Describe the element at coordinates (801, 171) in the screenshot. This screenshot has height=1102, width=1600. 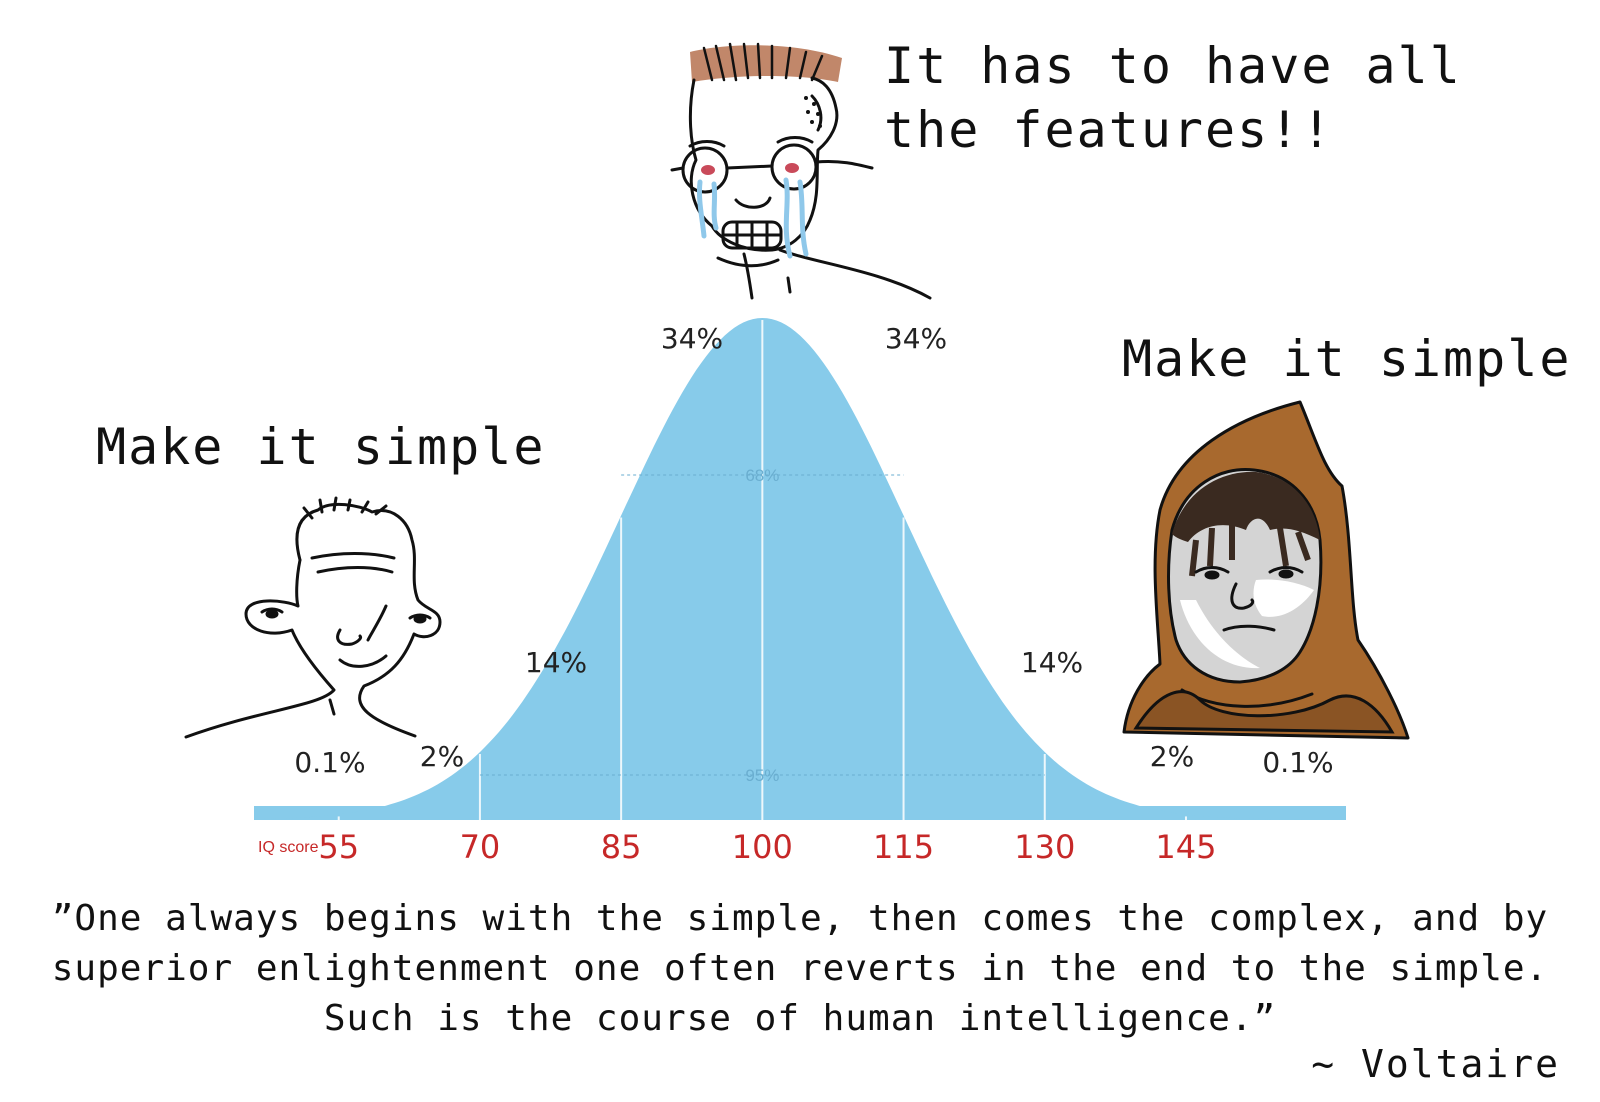
I see `crying-nerd-wojak` at that location.